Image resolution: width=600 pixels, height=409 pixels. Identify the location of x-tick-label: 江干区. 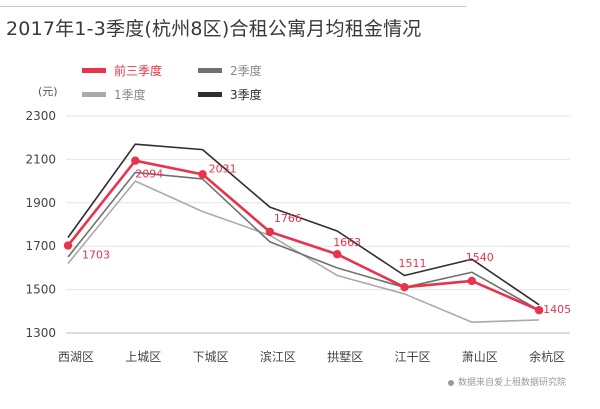
(412, 357).